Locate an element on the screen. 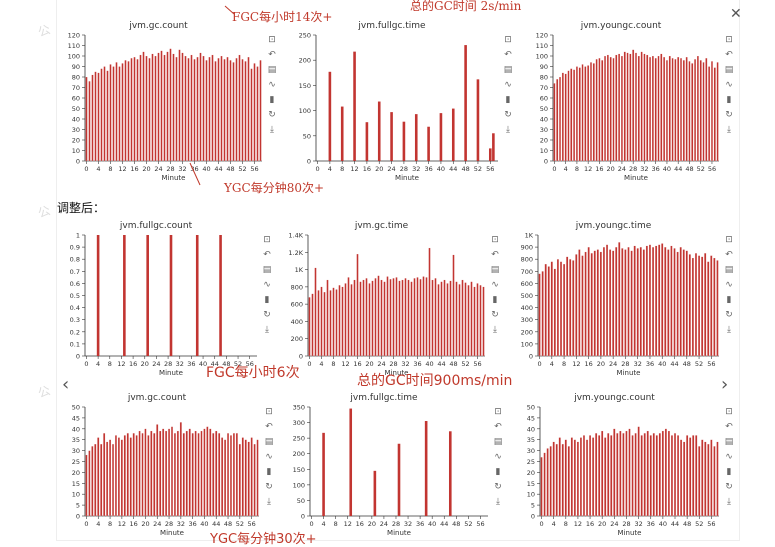 Image resolution: width=775 pixels, height=547 pixels. y-tick-label: 0 is located at coordinates (78, 357).